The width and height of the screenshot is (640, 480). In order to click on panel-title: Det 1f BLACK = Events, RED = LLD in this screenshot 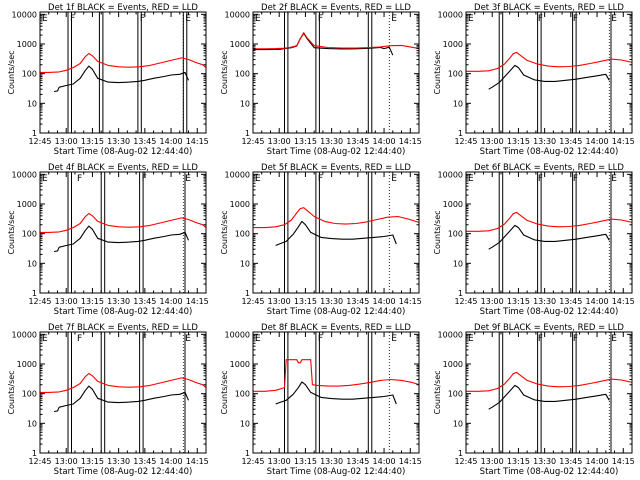, I will do `click(123, 8)`.